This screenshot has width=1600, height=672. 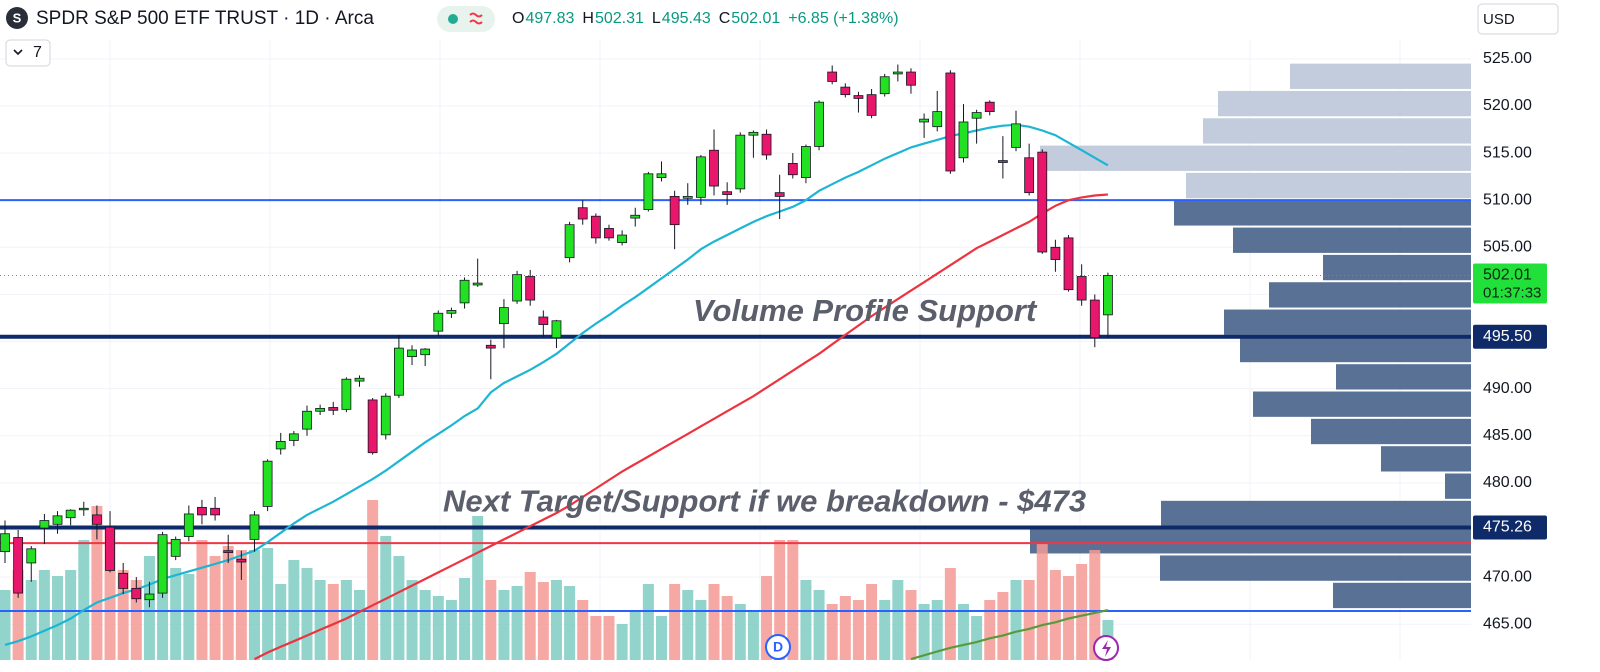 What do you see at coordinates (466, 19) in the screenshot?
I see `status-pill` at bounding box center [466, 19].